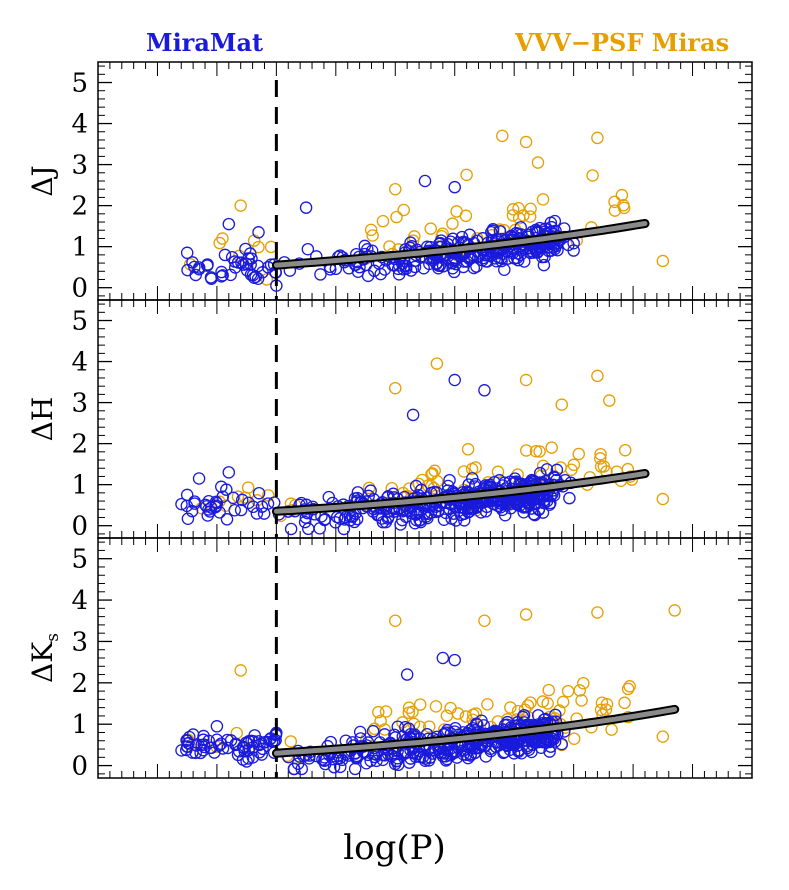  Describe the element at coordinates (79, 527) in the screenshot. I see `y-tick-label: 0` at that location.